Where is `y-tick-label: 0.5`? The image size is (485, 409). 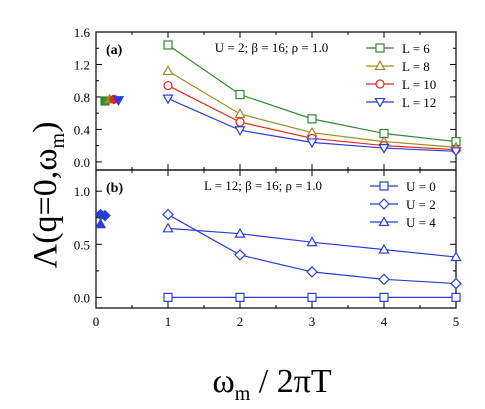 y-tick-label: 0.5 is located at coordinates (82, 244).